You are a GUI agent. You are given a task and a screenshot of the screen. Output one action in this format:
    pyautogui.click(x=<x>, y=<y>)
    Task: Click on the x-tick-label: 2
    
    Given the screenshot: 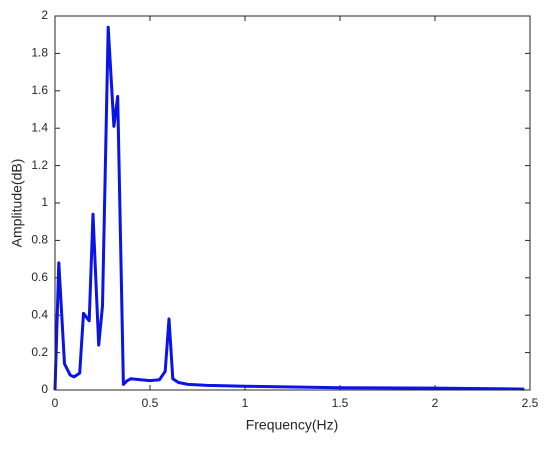 What is the action you would take?
    pyautogui.click(x=435, y=403)
    